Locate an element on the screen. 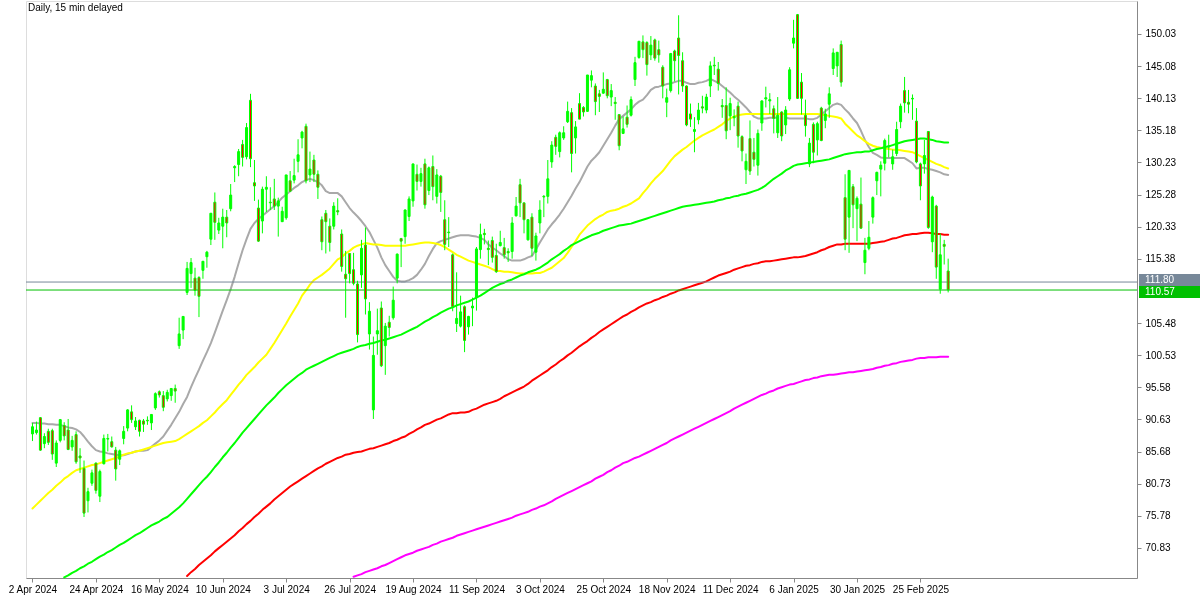 The image size is (1200, 600). y-tick-label: 150.03 is located at coordinates (1161, 34).